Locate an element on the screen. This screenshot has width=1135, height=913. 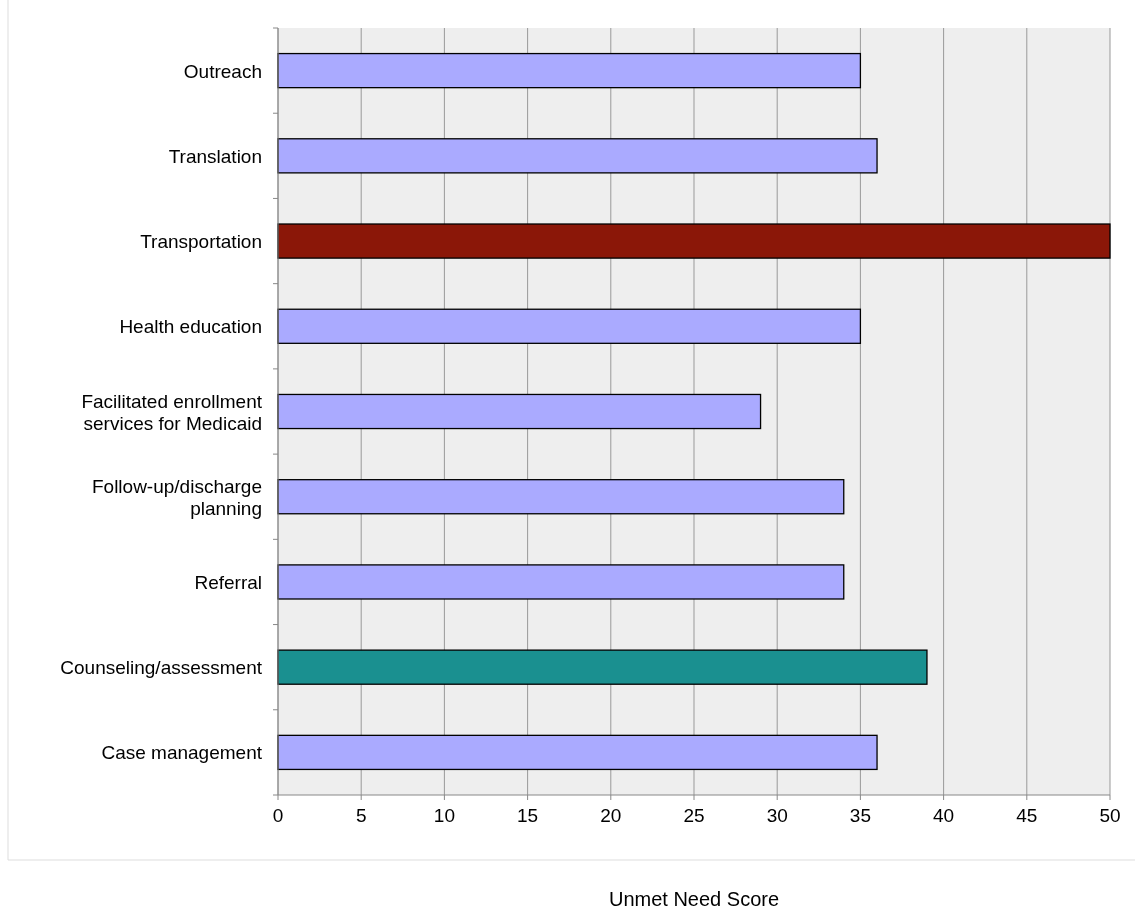
x-tick-label: 25 is located at coordinates (694, 815).